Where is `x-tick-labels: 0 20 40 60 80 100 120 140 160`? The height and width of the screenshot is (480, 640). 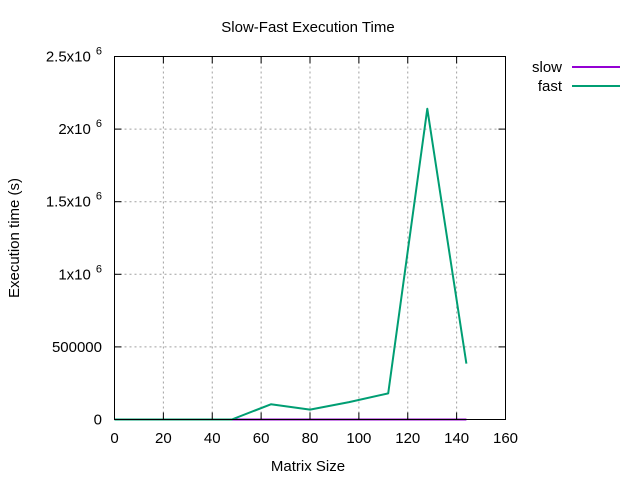
x-tick-labels: 0 20 40 60 80 100 120 140 160 is located at coordinates (314, 438).